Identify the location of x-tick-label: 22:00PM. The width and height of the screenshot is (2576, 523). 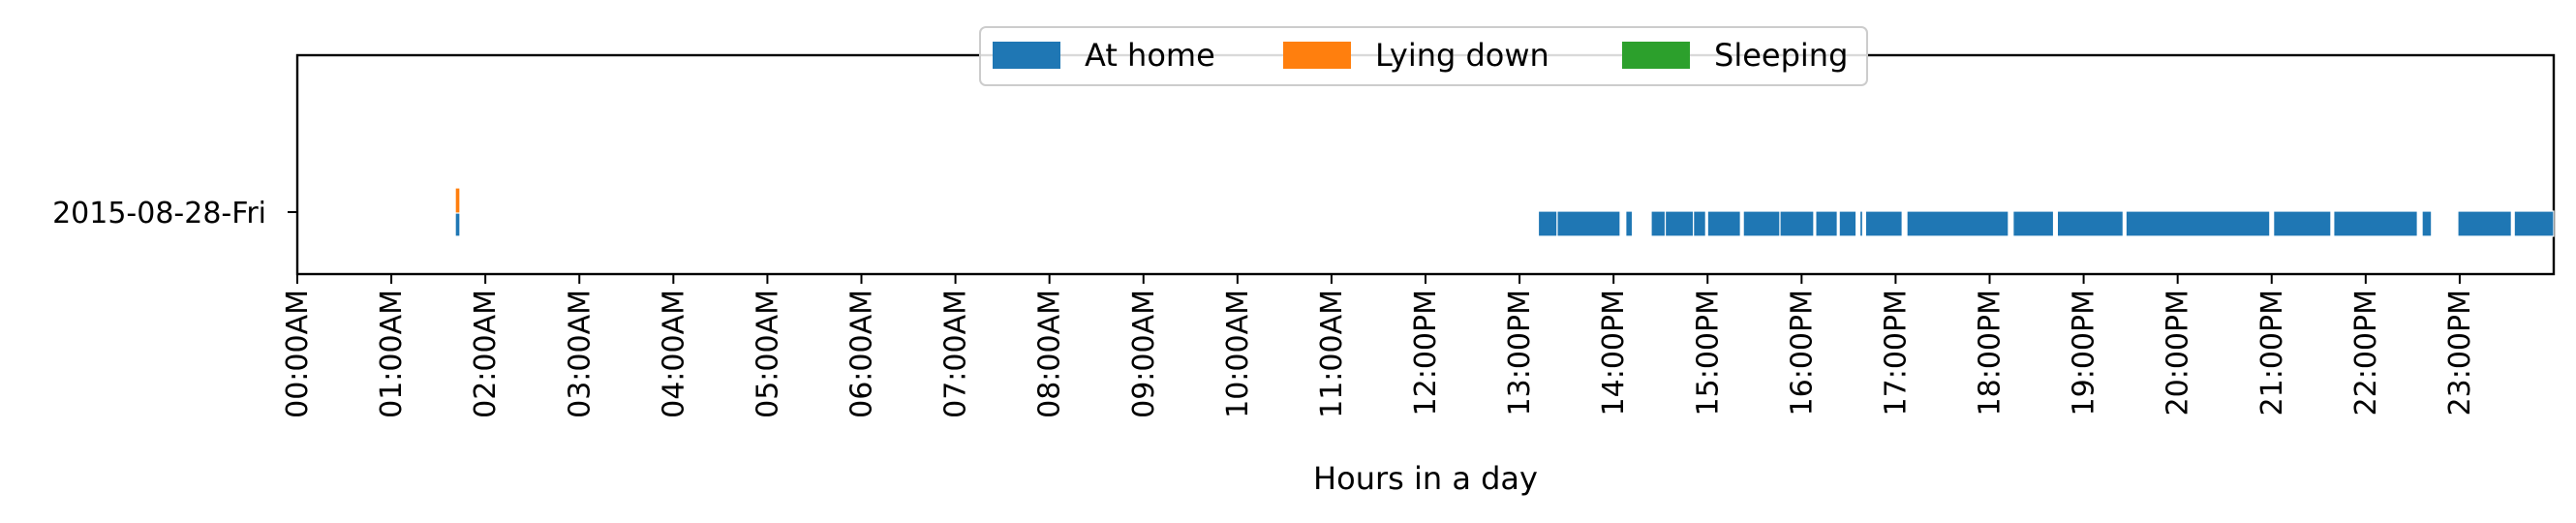
(2366, 352).